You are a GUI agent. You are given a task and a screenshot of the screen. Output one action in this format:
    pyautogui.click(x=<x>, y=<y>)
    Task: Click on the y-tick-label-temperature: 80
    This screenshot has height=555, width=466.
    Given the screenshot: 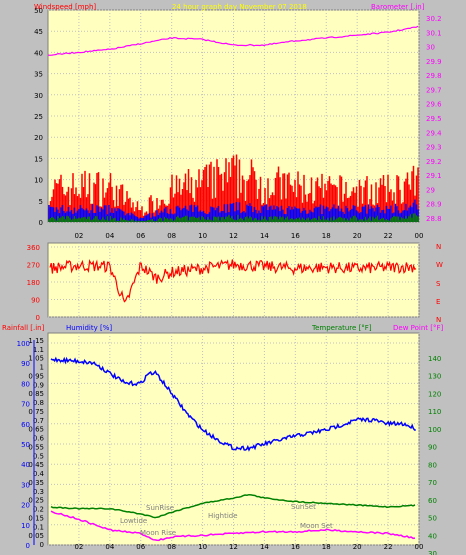 What is the action you would take?
    pyautogui.click(x=432, y=465)
    